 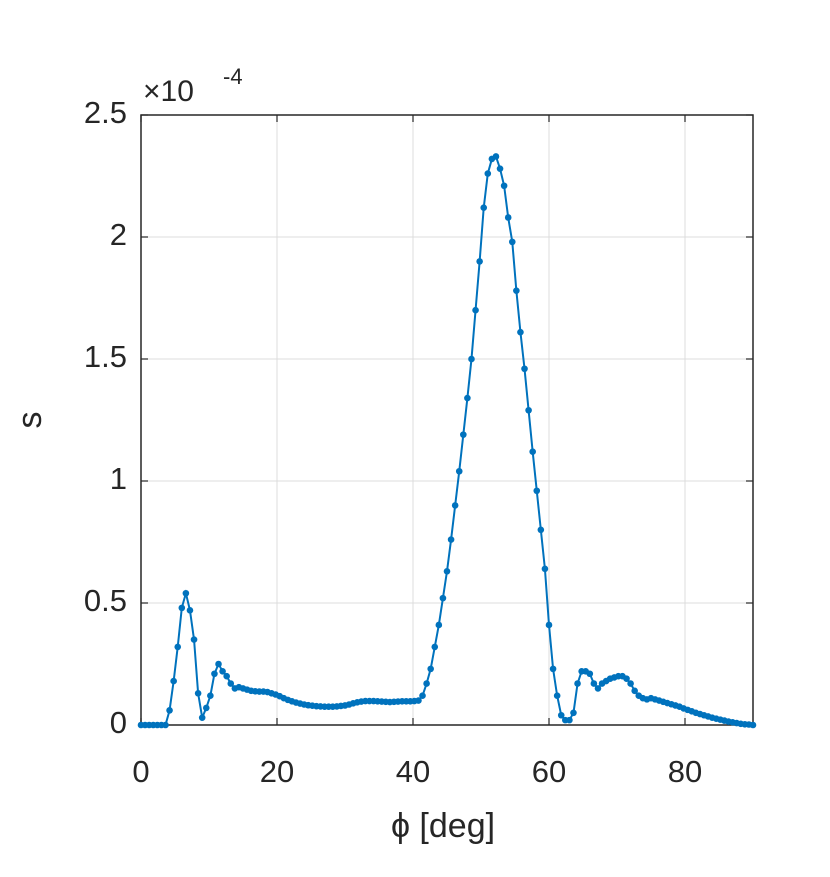 What do you see at coordinates (105, 600) in the screenshot?
I see `y-tick-label: 0.5` at bounding box center [105, 600].